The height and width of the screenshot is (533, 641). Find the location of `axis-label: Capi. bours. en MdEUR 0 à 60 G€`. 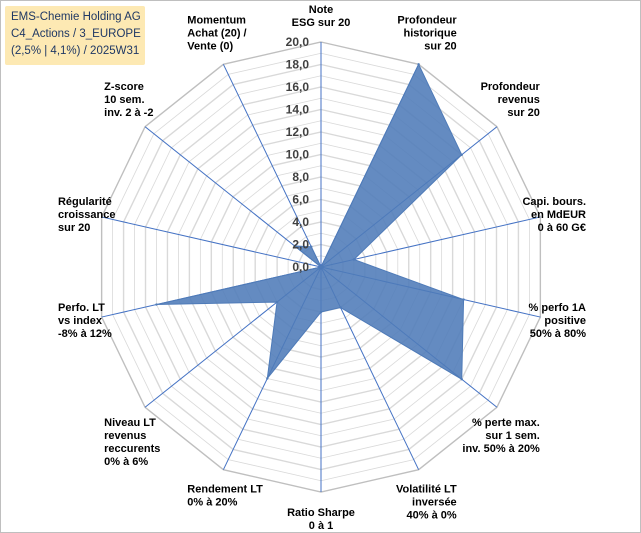

axis-label: Capi. bours. en MdEUR 0 à 60 G€ is located at coordinates (554, 215).